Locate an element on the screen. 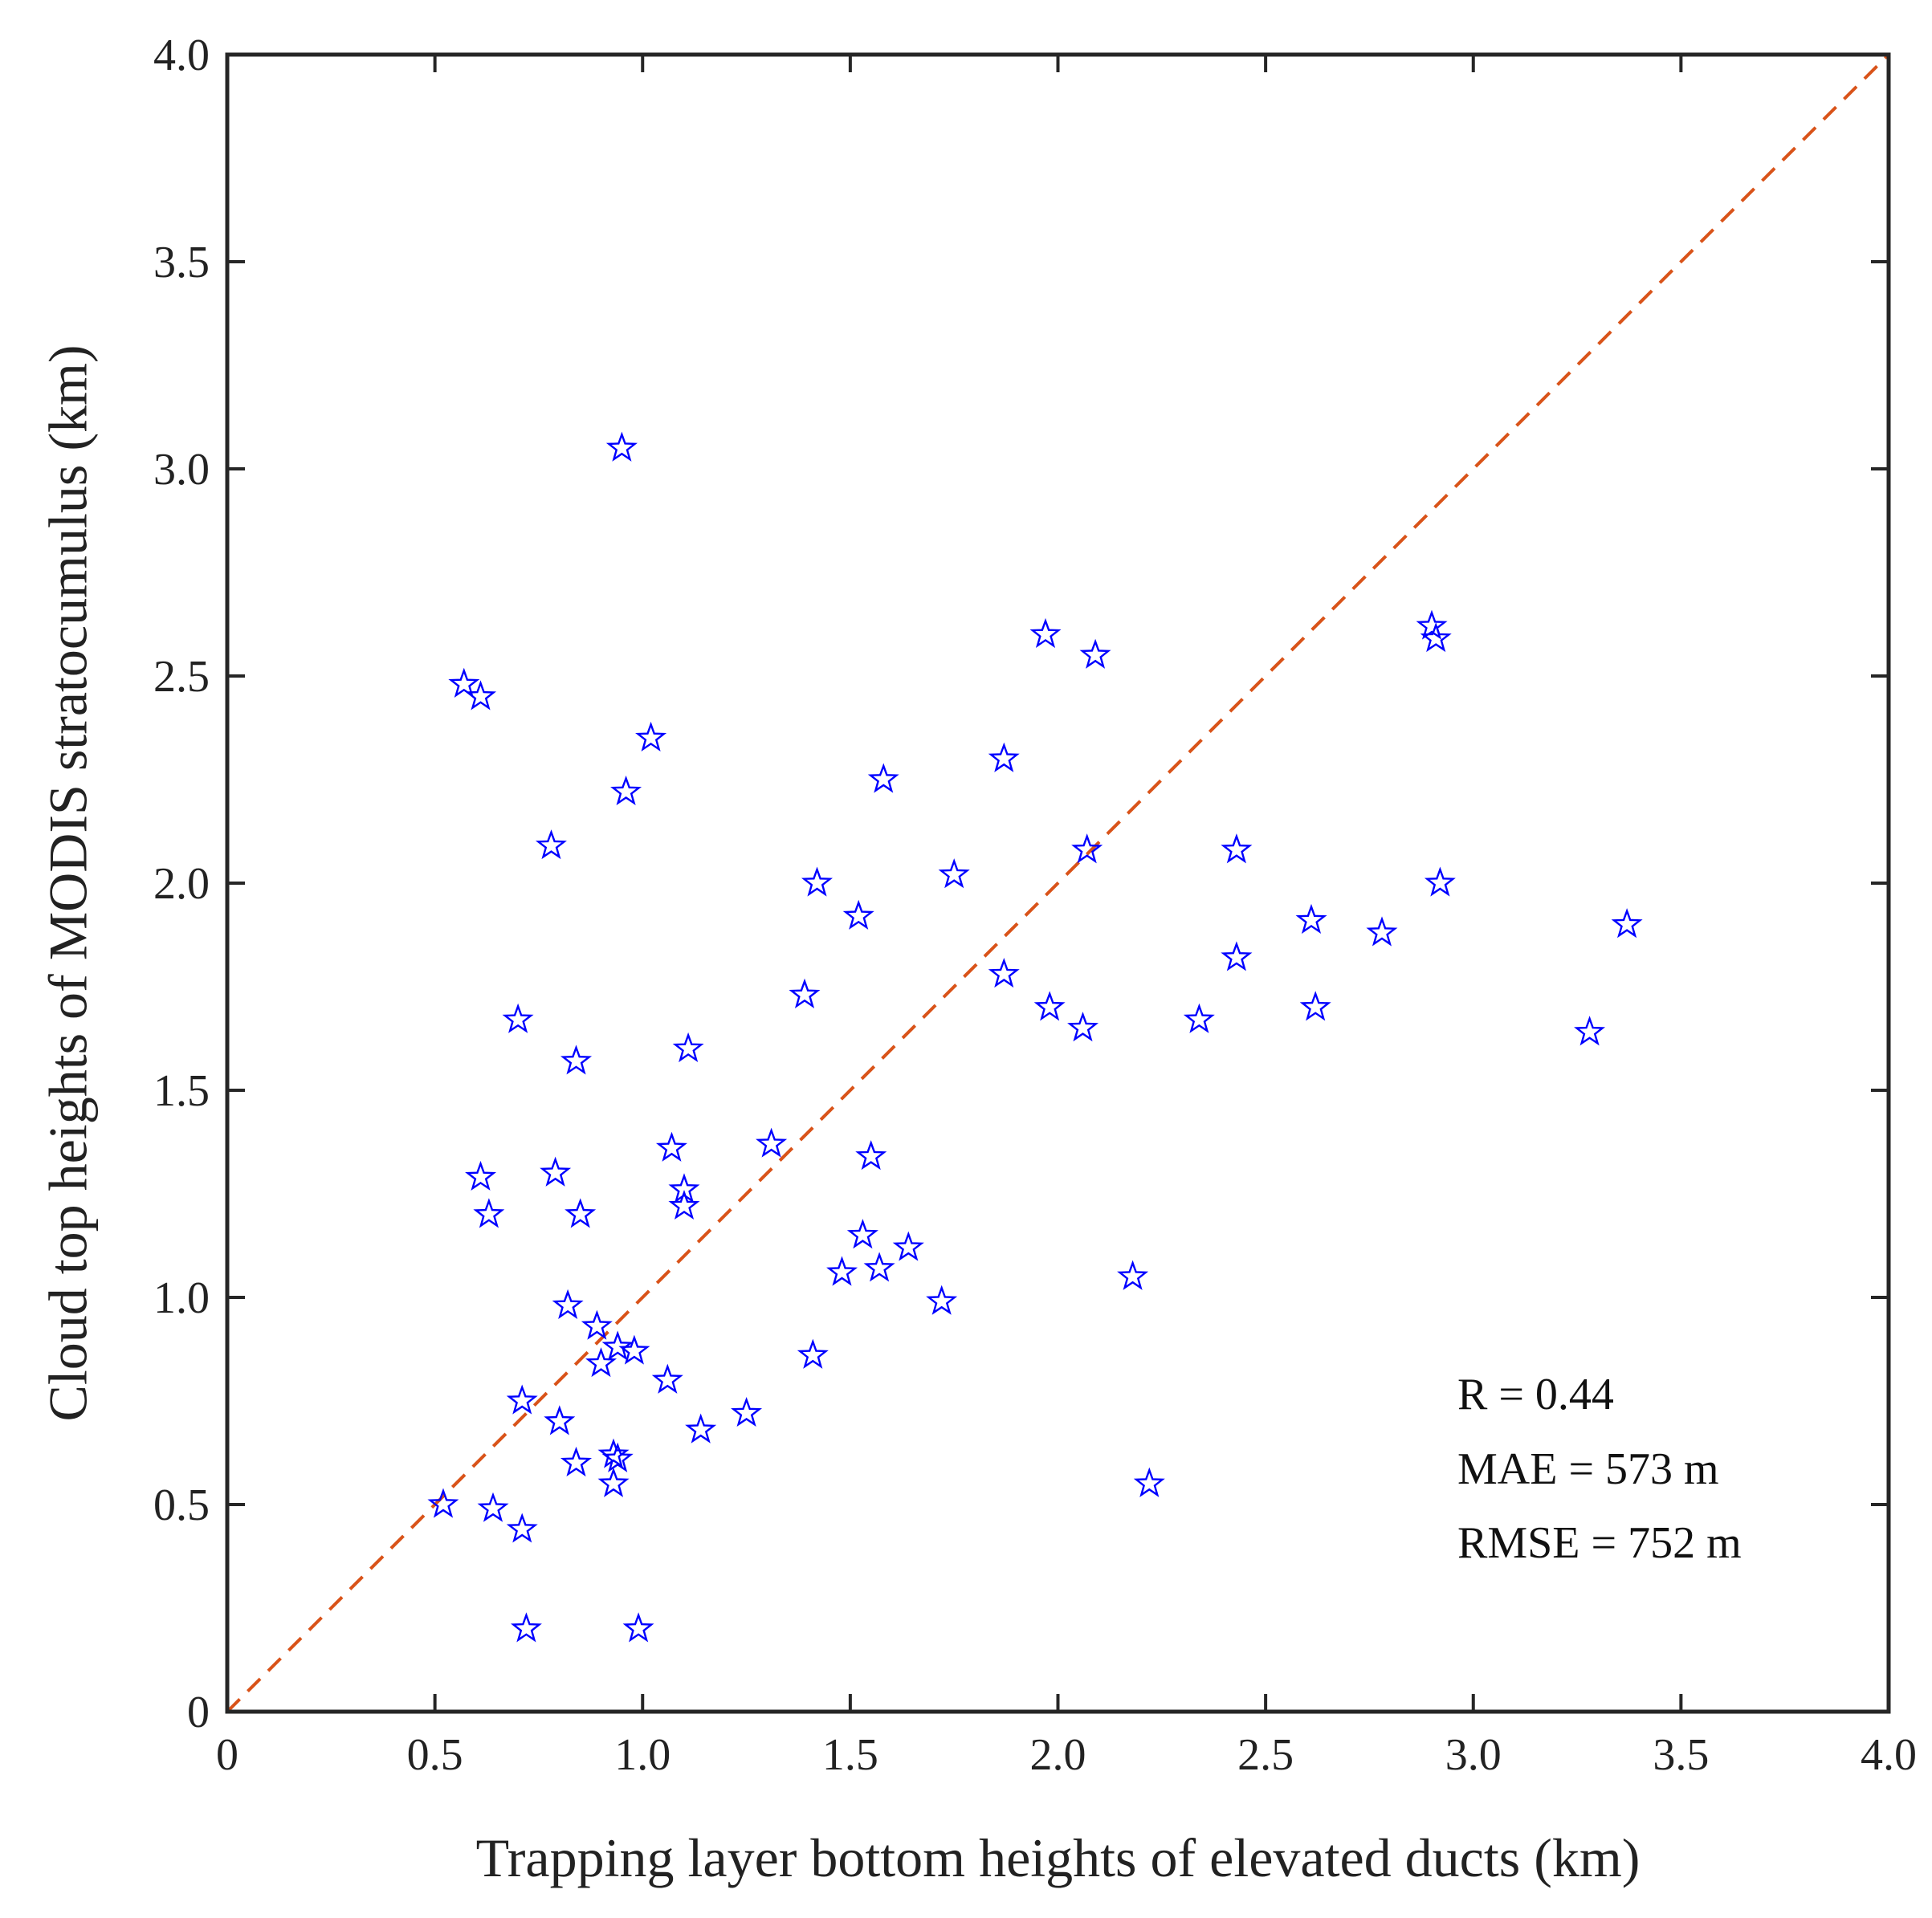  x-tick-label: 2.0 is located at coordinates (1058, 1755).